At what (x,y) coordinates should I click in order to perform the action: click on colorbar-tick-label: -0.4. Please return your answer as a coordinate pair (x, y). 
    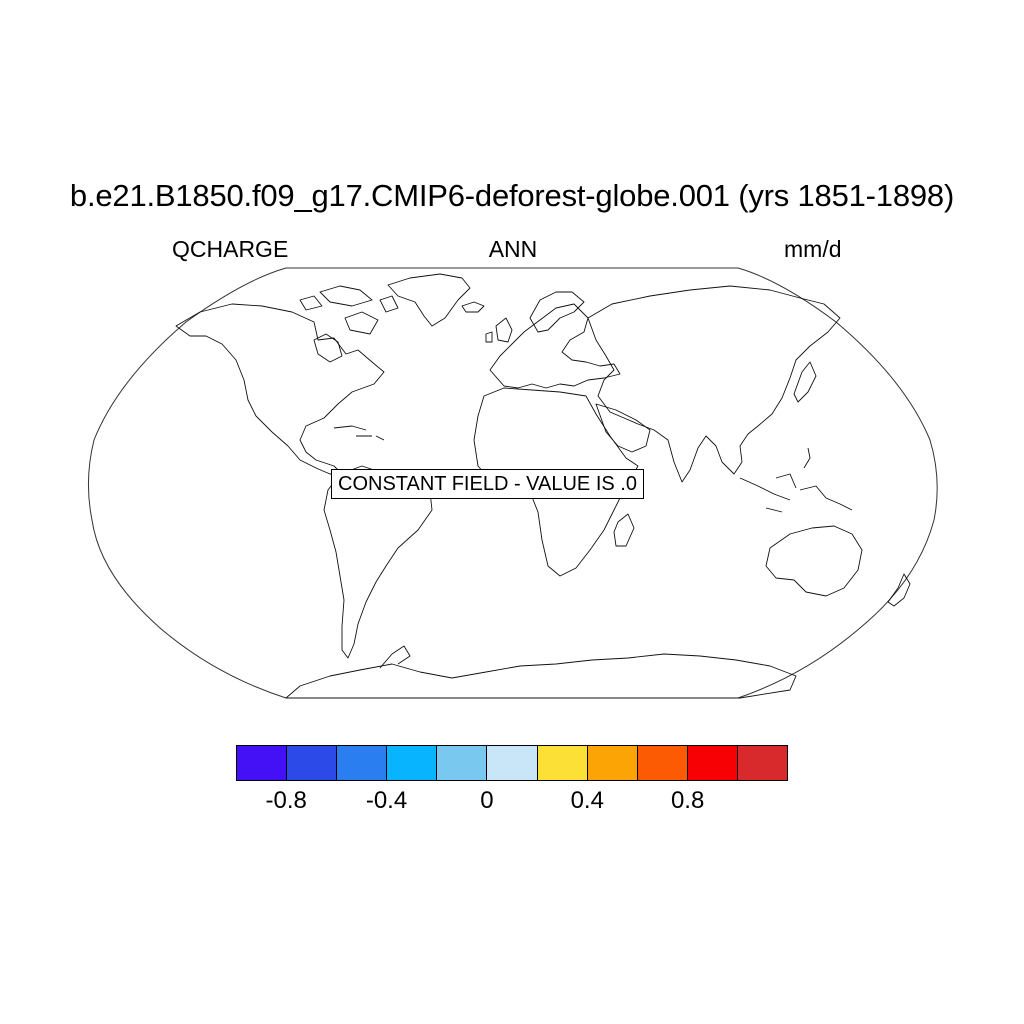
    Looking at the image, I should click on (386, 800).